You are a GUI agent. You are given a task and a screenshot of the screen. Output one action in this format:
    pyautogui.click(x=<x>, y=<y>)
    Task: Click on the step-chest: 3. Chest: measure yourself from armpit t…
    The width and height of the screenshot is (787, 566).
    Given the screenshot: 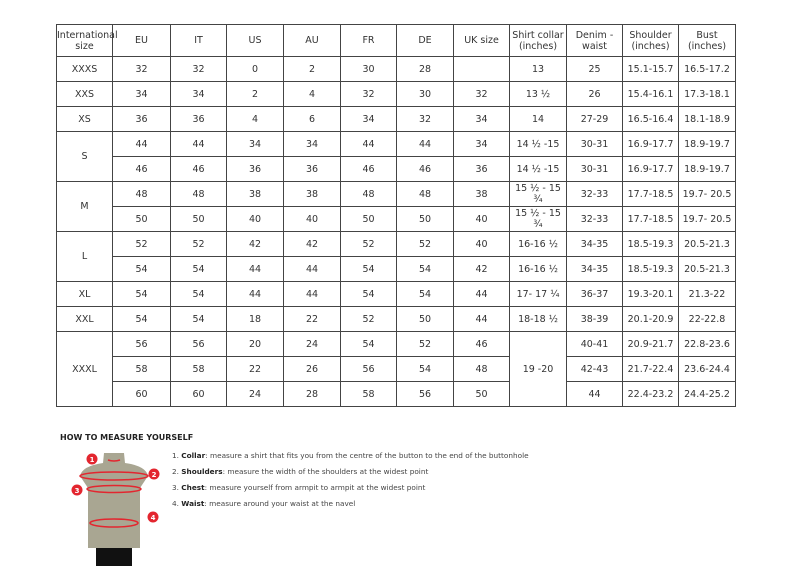 What is the action you would take?
    pyautogui.click(x=299, y=487)
    